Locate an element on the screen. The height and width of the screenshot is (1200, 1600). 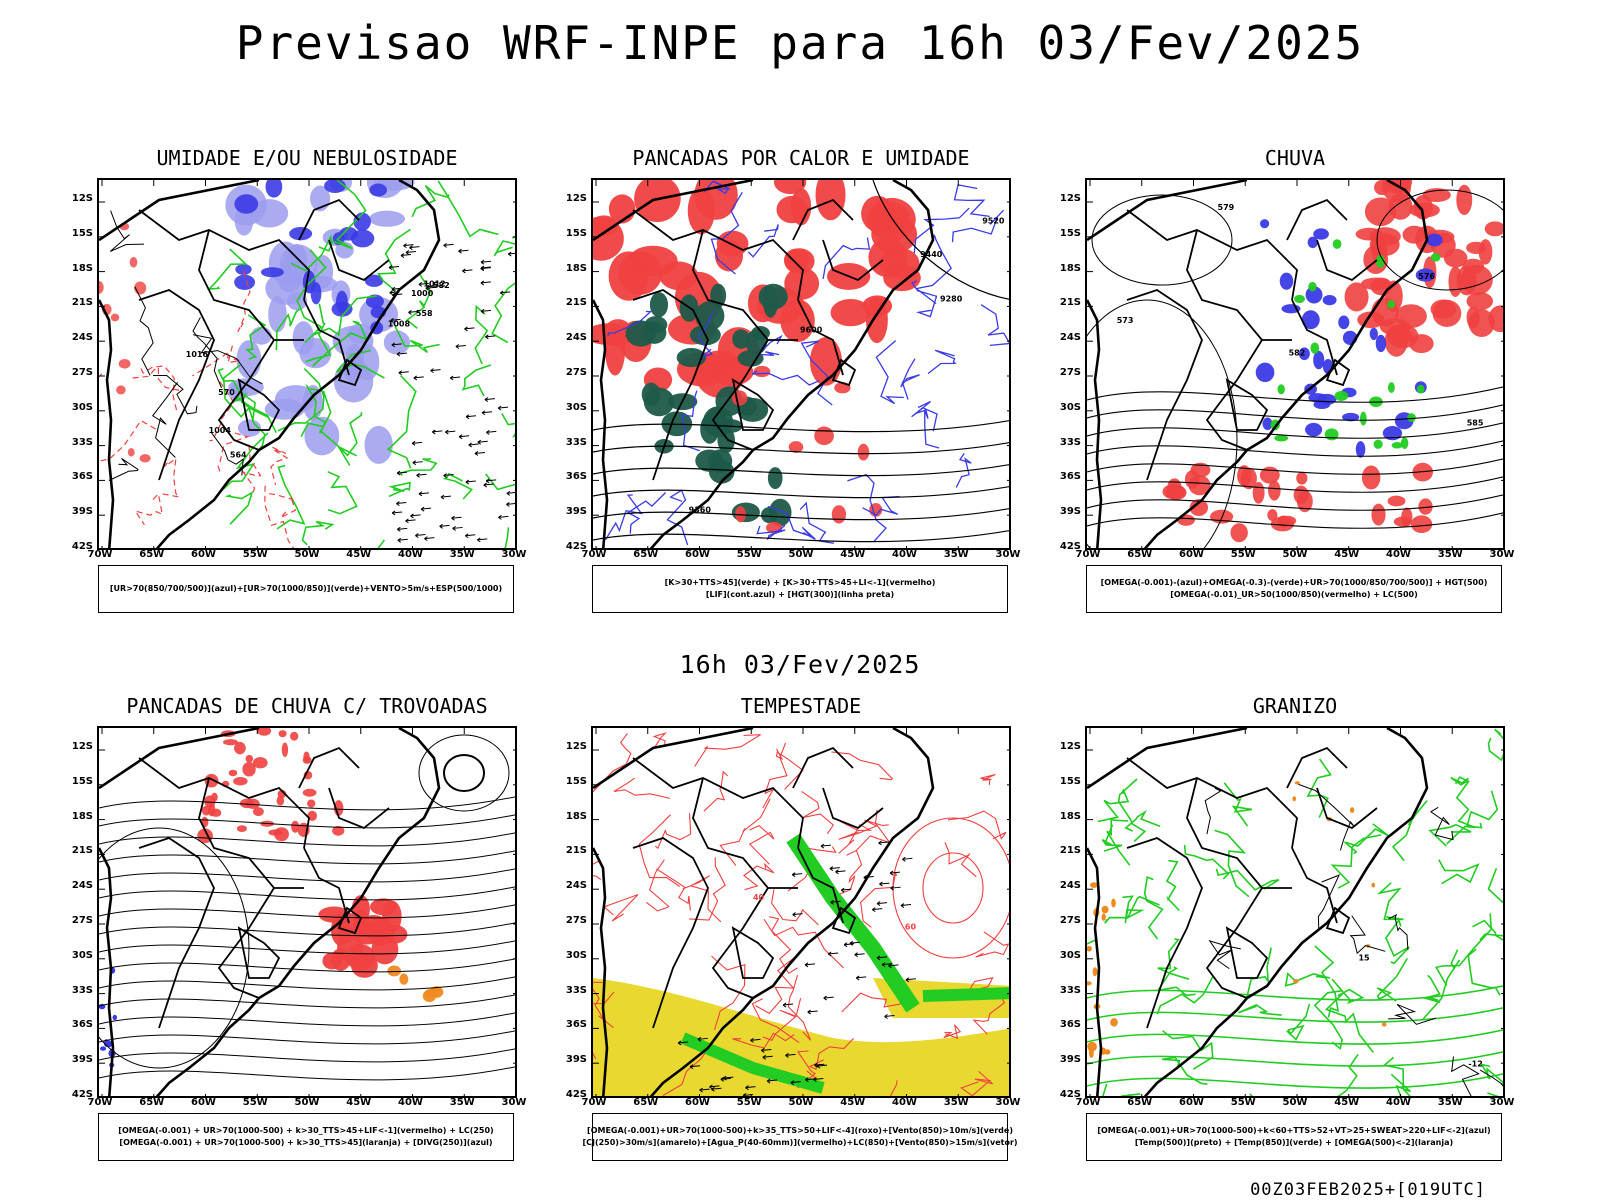
forecast-map: 40 60 is located at coordinates (801, 912).